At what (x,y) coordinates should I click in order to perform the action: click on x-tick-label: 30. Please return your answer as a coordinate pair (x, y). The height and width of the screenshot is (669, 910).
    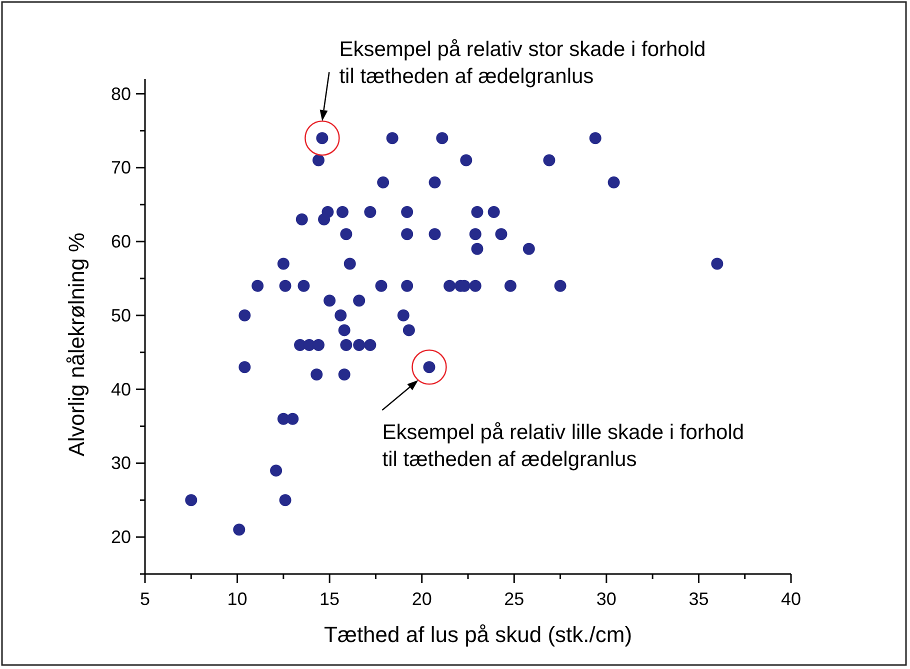
    Looking at the image, I should click on (606, 599).